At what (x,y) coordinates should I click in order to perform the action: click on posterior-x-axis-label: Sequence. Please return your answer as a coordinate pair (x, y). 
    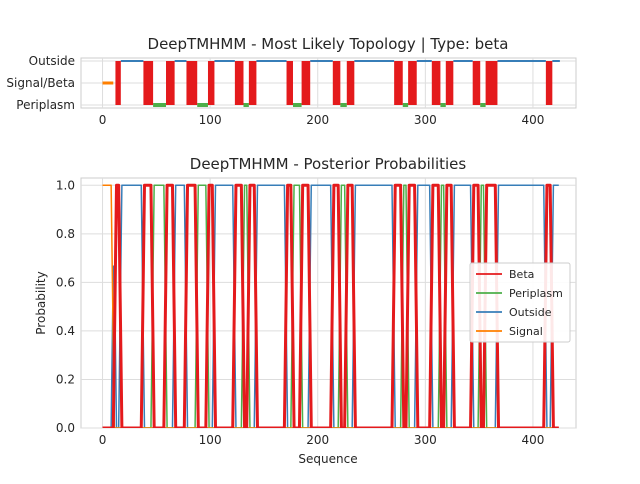
    Looking at the image, I should click on (327, 459).